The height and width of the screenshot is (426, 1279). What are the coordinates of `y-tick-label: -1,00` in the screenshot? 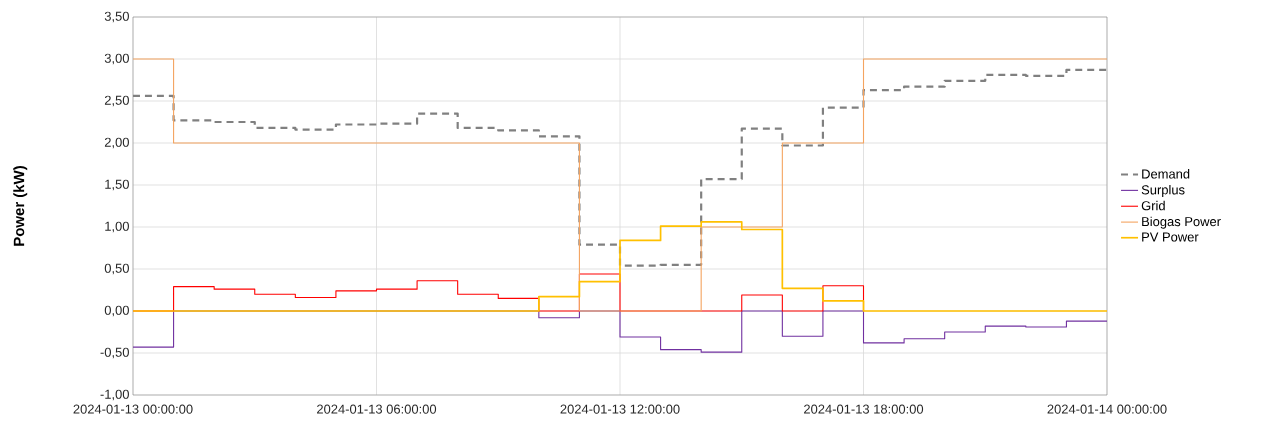 It's located at (114, 395).